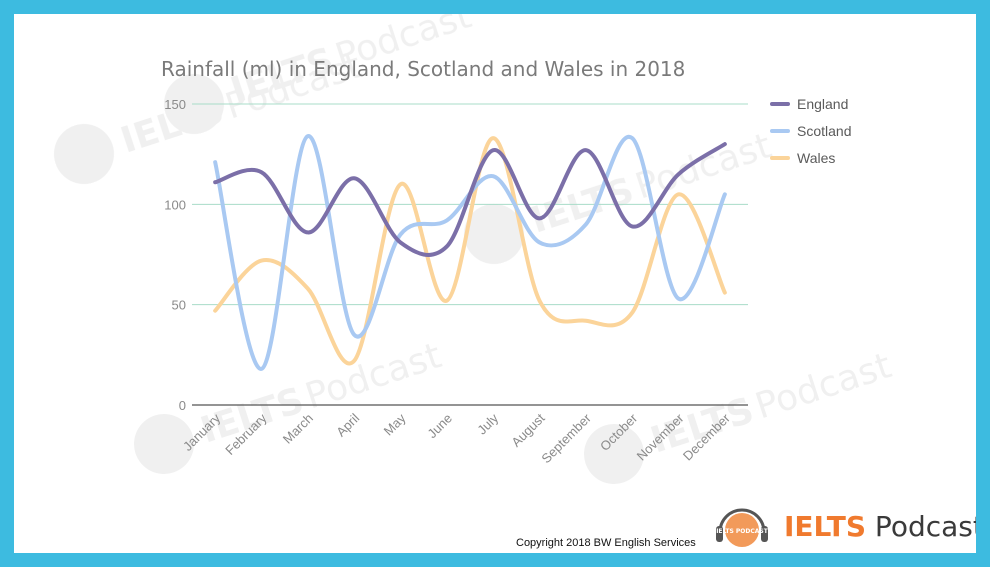 The width and height of the screenshot is (990, 567). Describe the element at coordinates (470, 199) in the screenshot. I see `series-line-england` at that location.